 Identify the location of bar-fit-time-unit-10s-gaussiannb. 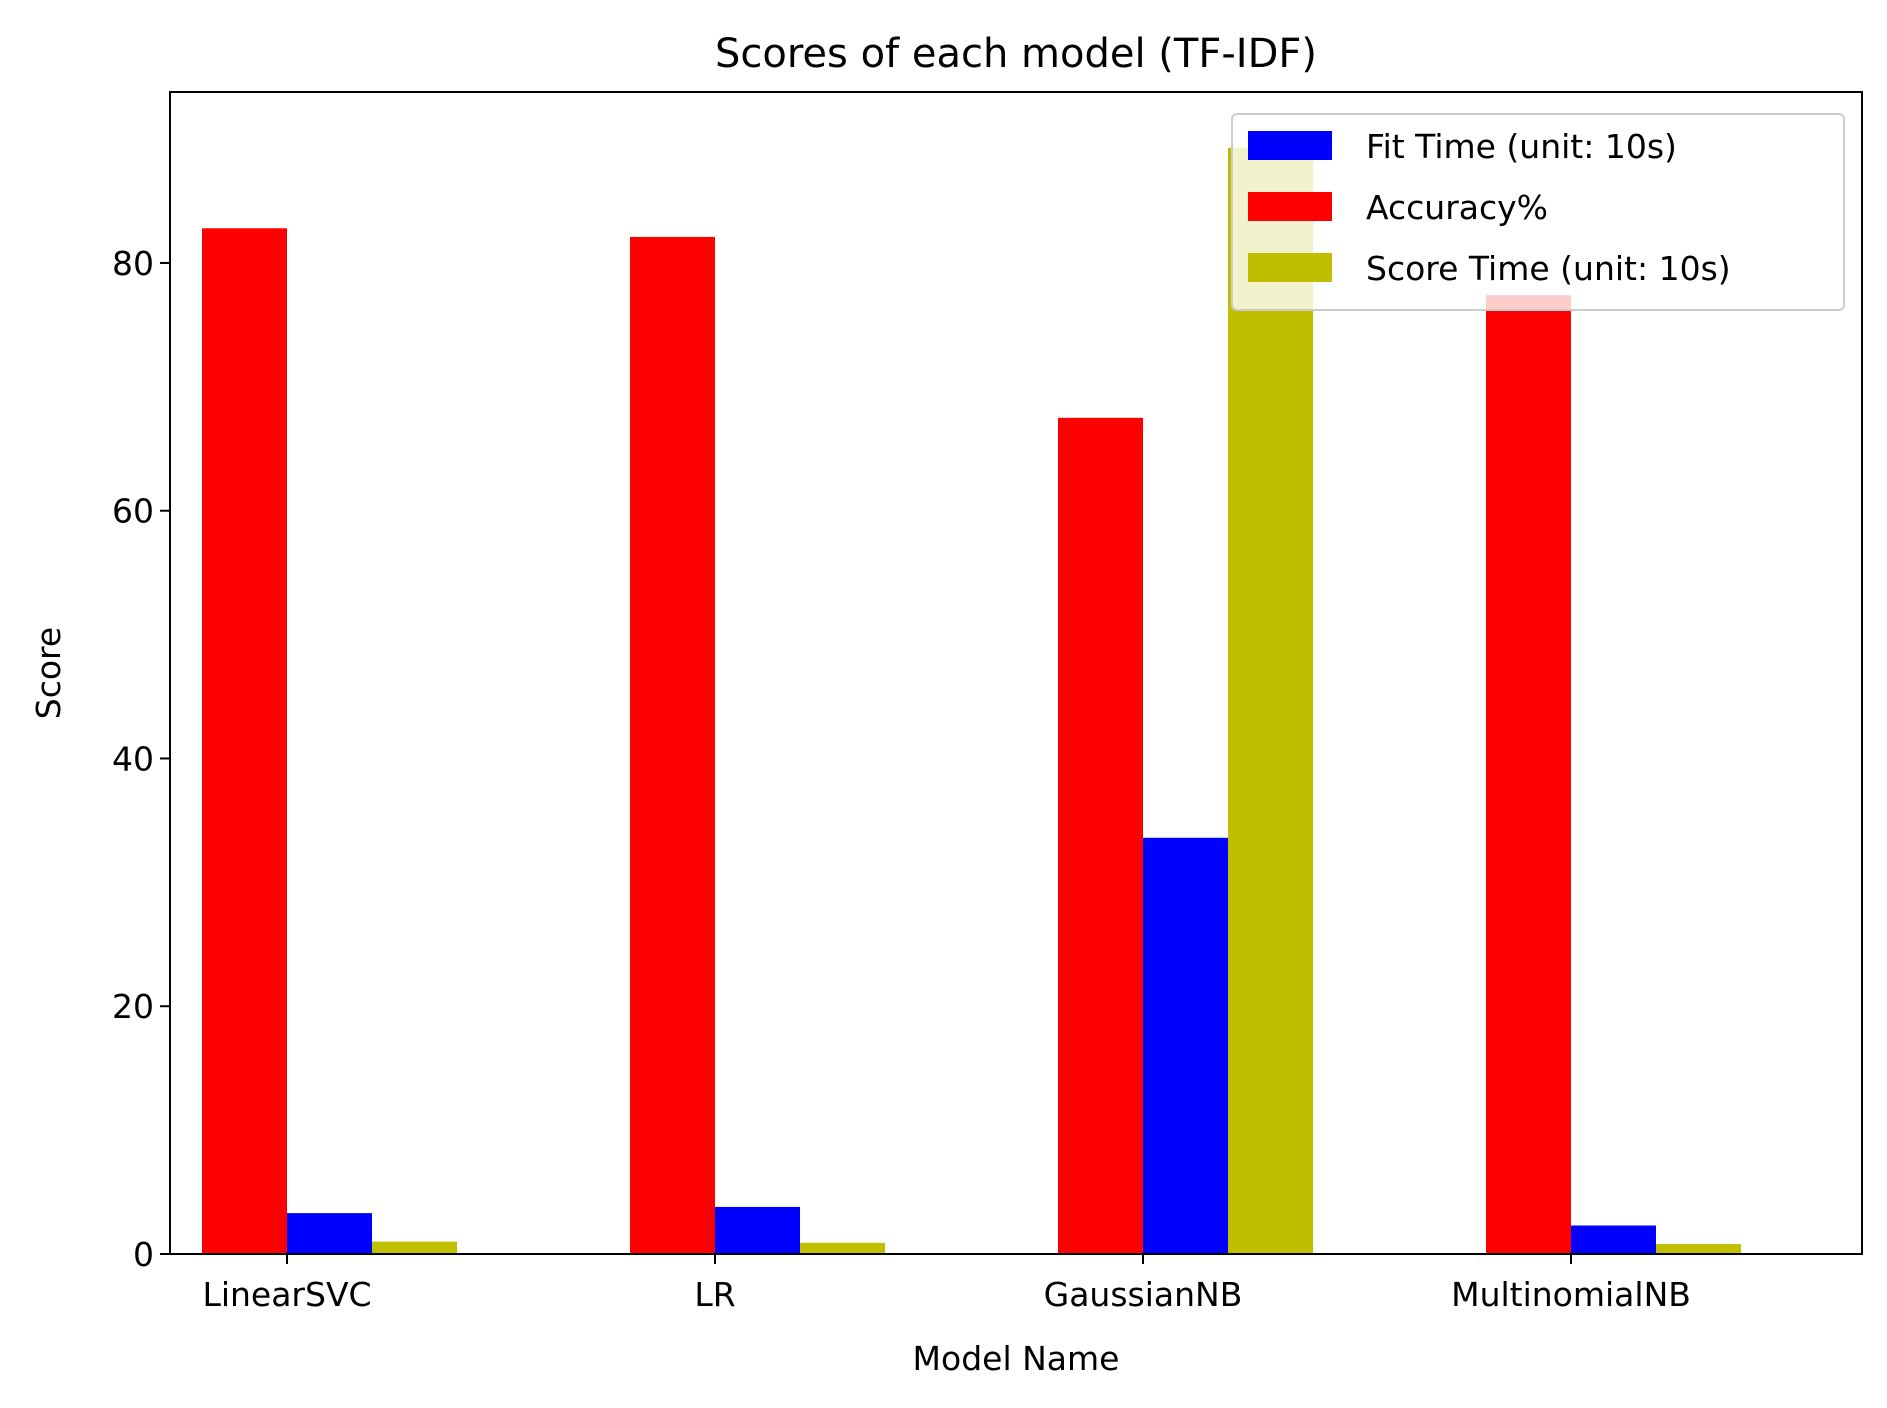
(1185, 1045).